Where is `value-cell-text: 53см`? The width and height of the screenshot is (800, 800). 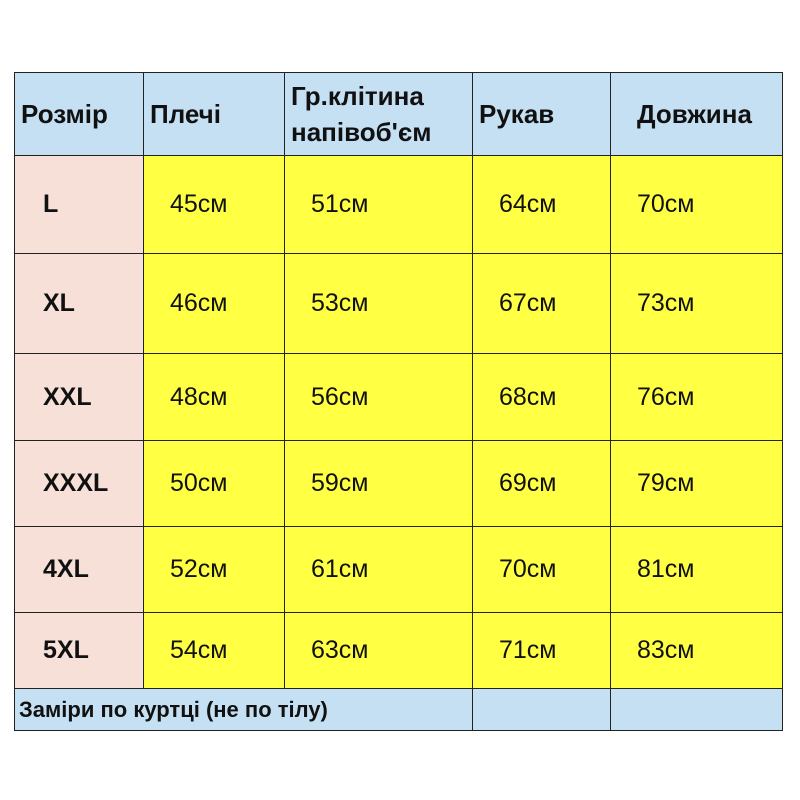 value-cell-text: 53см is located at coordinates (340, 303).